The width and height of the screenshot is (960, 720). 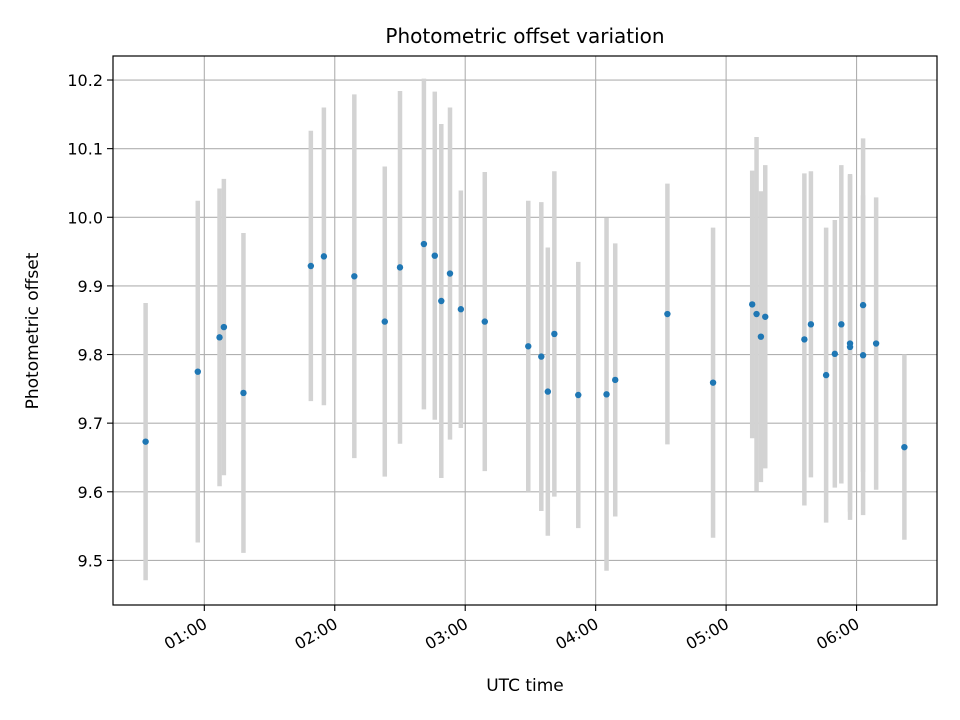 What do you see at coordinates (85, 217) in the screenshot?
I see `y-tick-label: 10.0` at bounding box center [85, 217].